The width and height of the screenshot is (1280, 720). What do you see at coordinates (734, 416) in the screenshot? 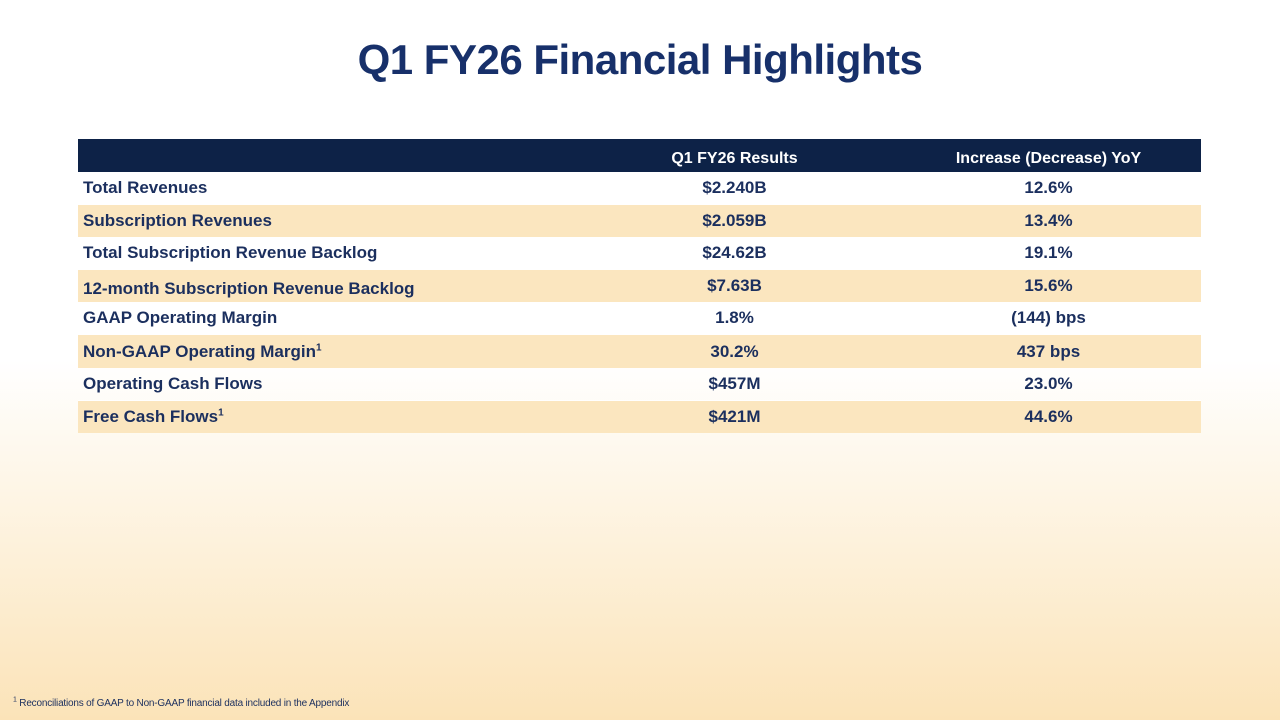
I see `metric-result: $421M` at bounding box center [734, 416].